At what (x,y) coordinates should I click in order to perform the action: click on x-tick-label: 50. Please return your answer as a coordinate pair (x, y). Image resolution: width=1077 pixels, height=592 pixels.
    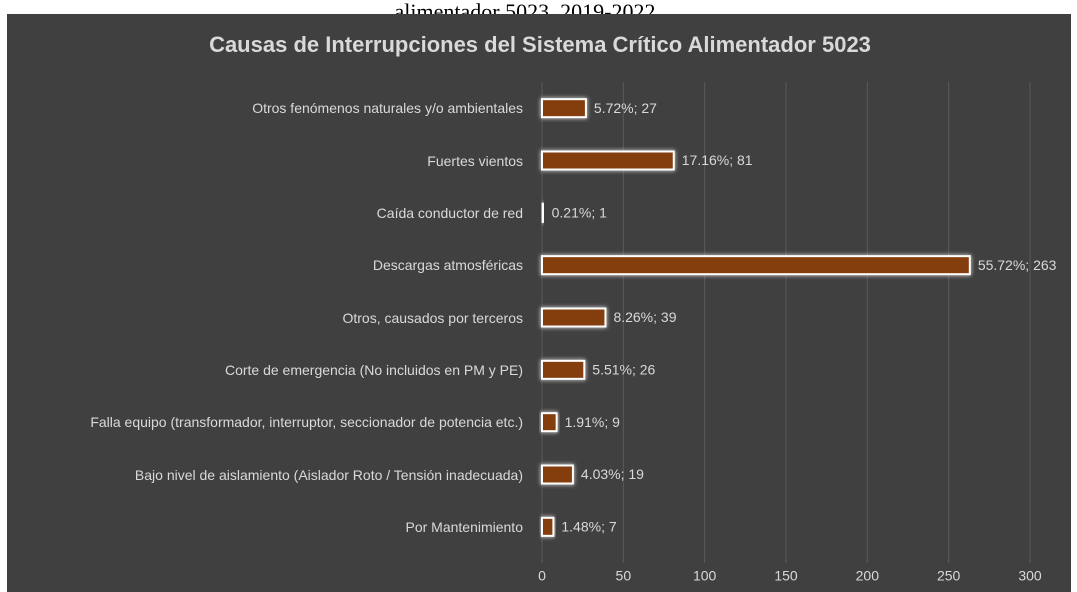
    Looking at the image, I should click on (624, 576).